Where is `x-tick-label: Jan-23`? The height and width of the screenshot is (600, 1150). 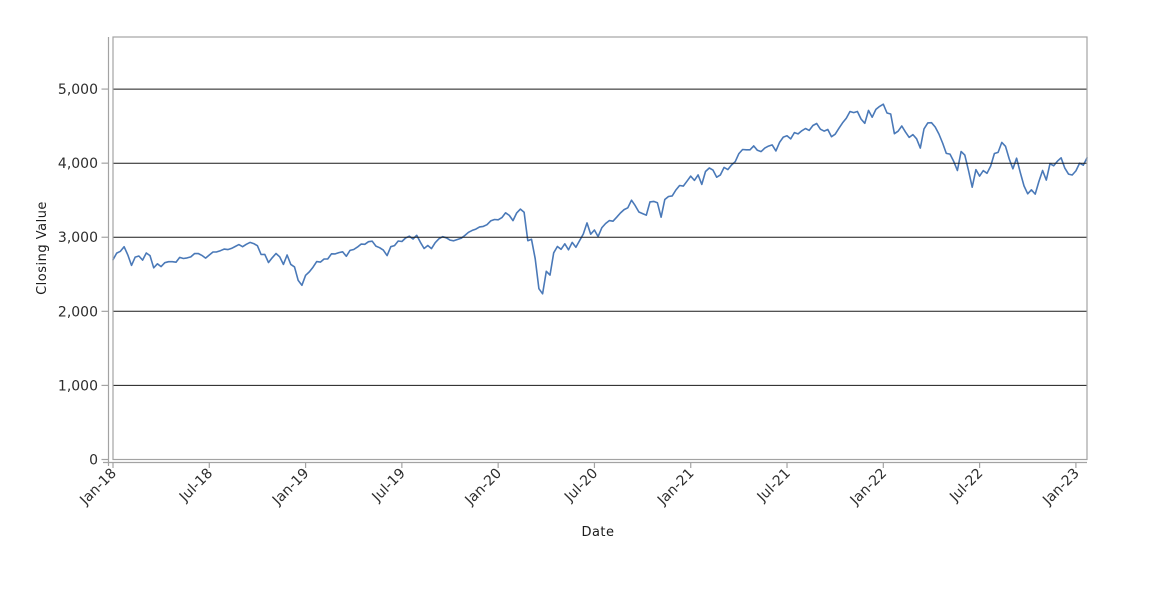 x-tick-label: Jan-23 is located at coordinates (1060, 487).